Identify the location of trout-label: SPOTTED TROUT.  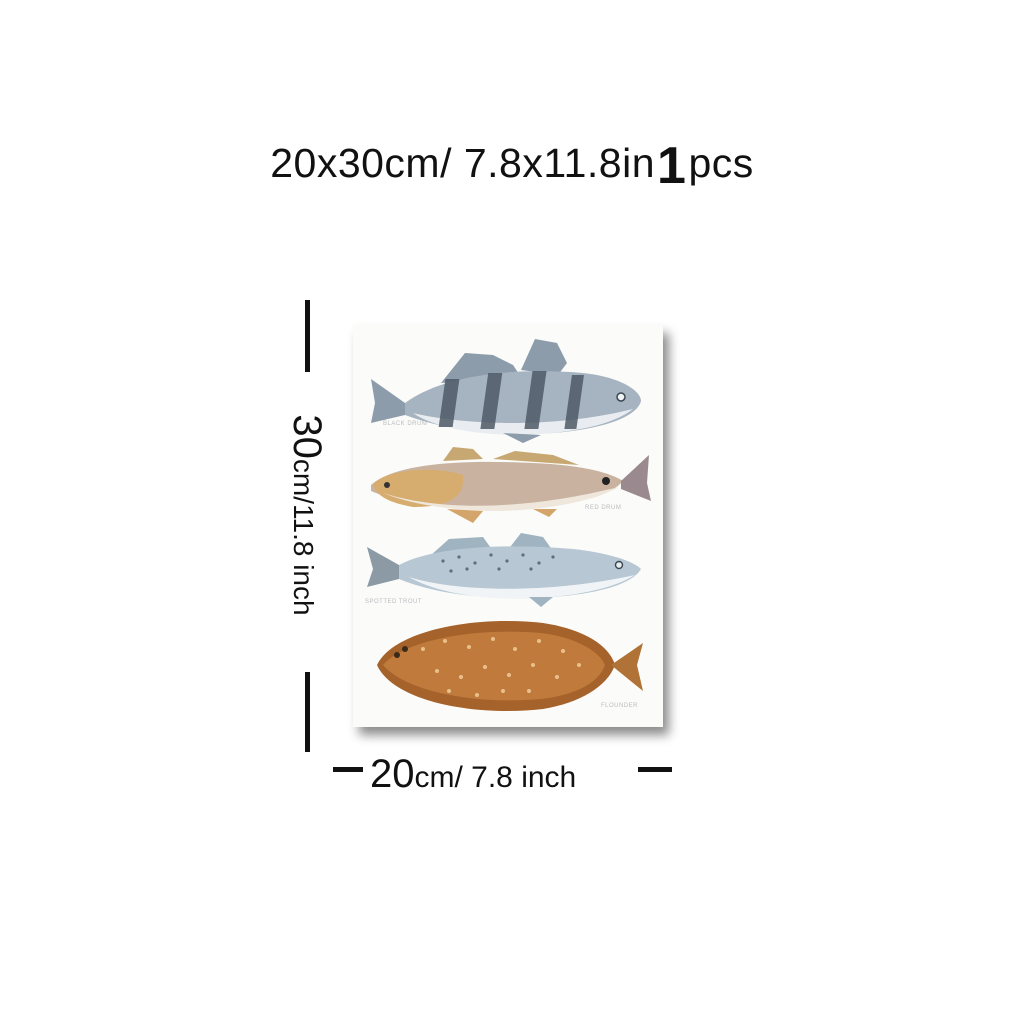
(393, 602).